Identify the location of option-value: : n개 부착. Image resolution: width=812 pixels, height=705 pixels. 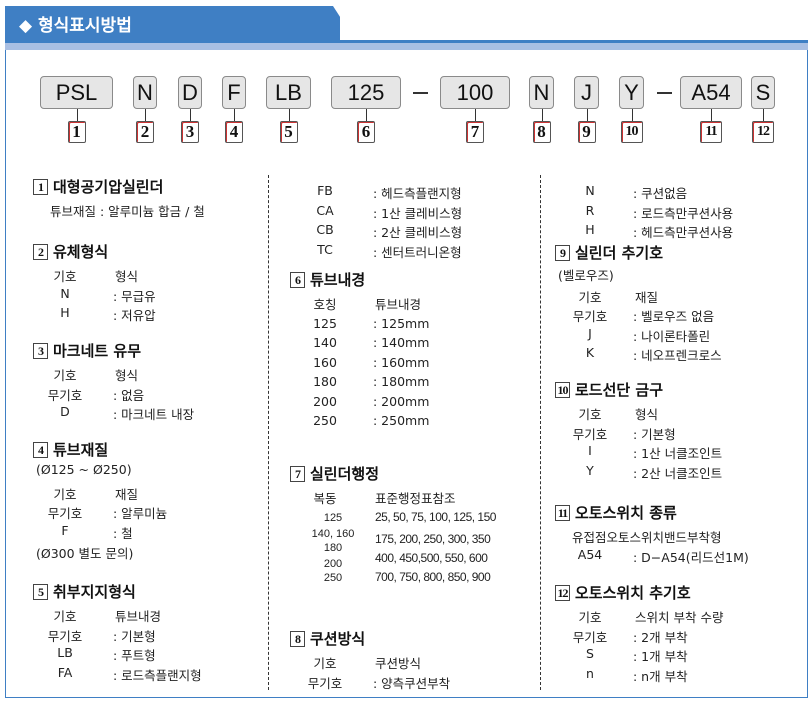
(660, 676).